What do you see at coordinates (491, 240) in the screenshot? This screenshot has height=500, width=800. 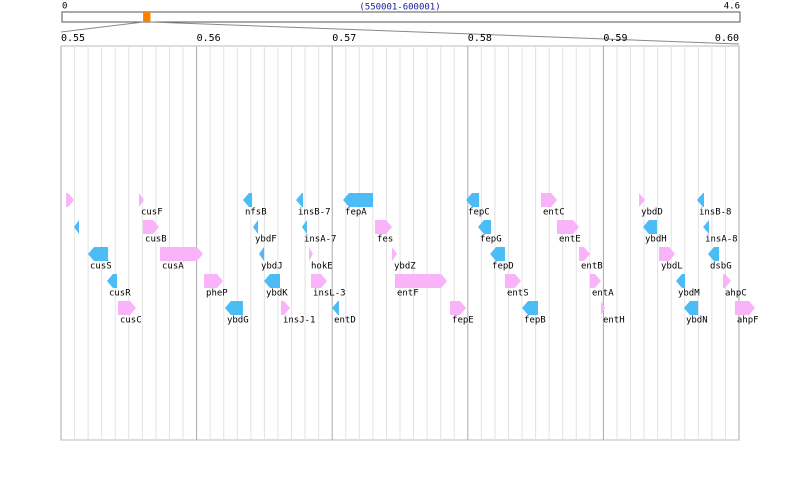 I see `gene-label: fepG` at bounding box center [491, 240].